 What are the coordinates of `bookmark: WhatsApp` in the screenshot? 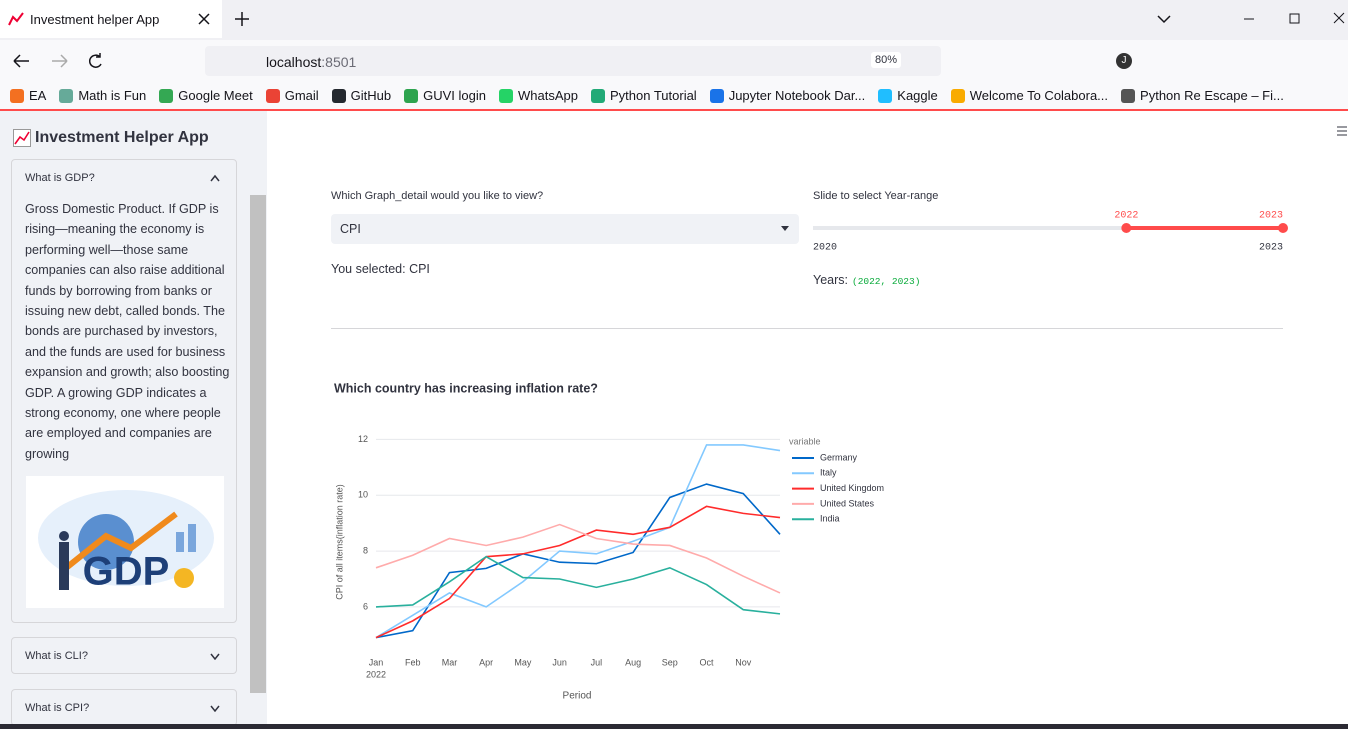 It's located at (538, 95).